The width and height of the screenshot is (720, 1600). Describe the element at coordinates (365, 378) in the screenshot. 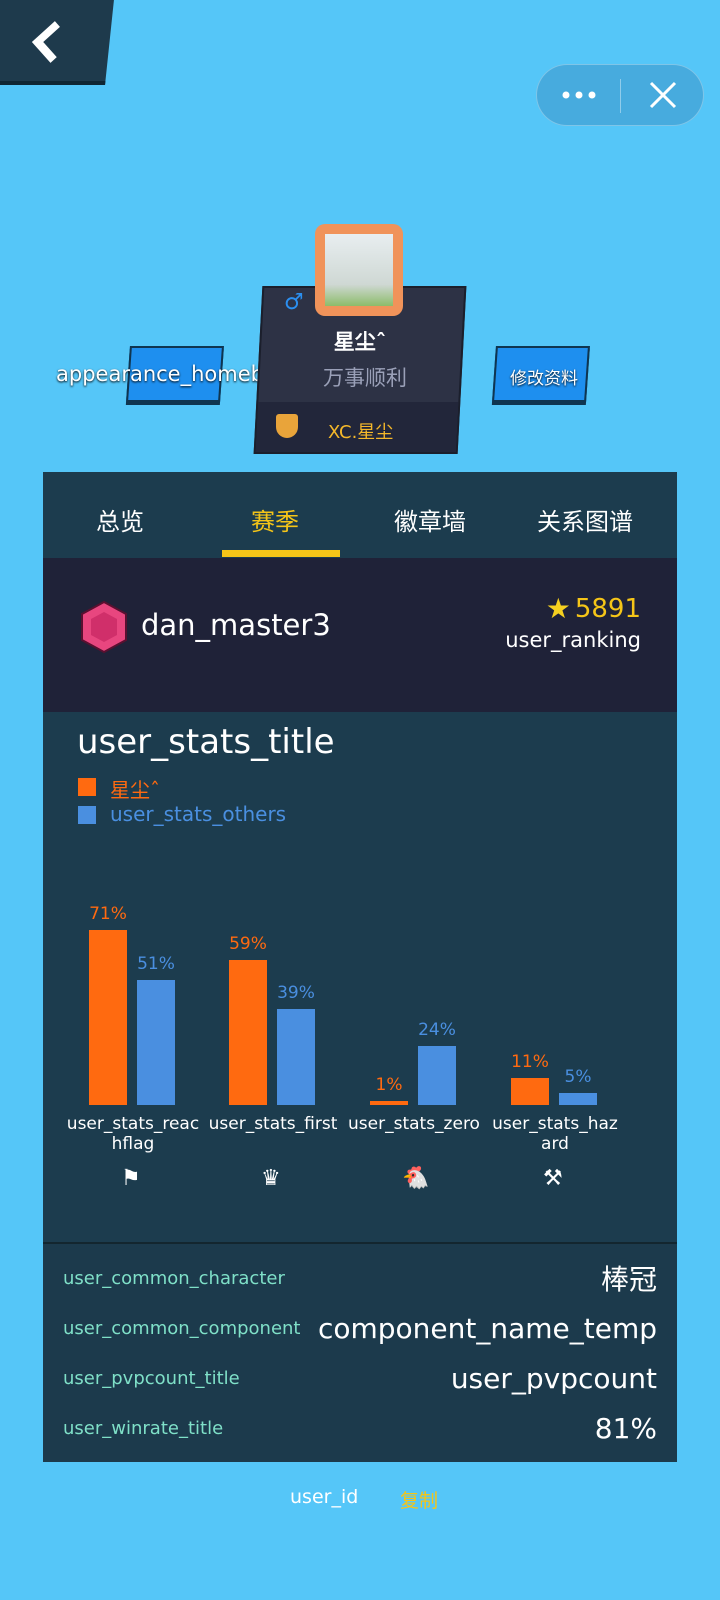

I see `player-motto: 万事顺利` at that location.